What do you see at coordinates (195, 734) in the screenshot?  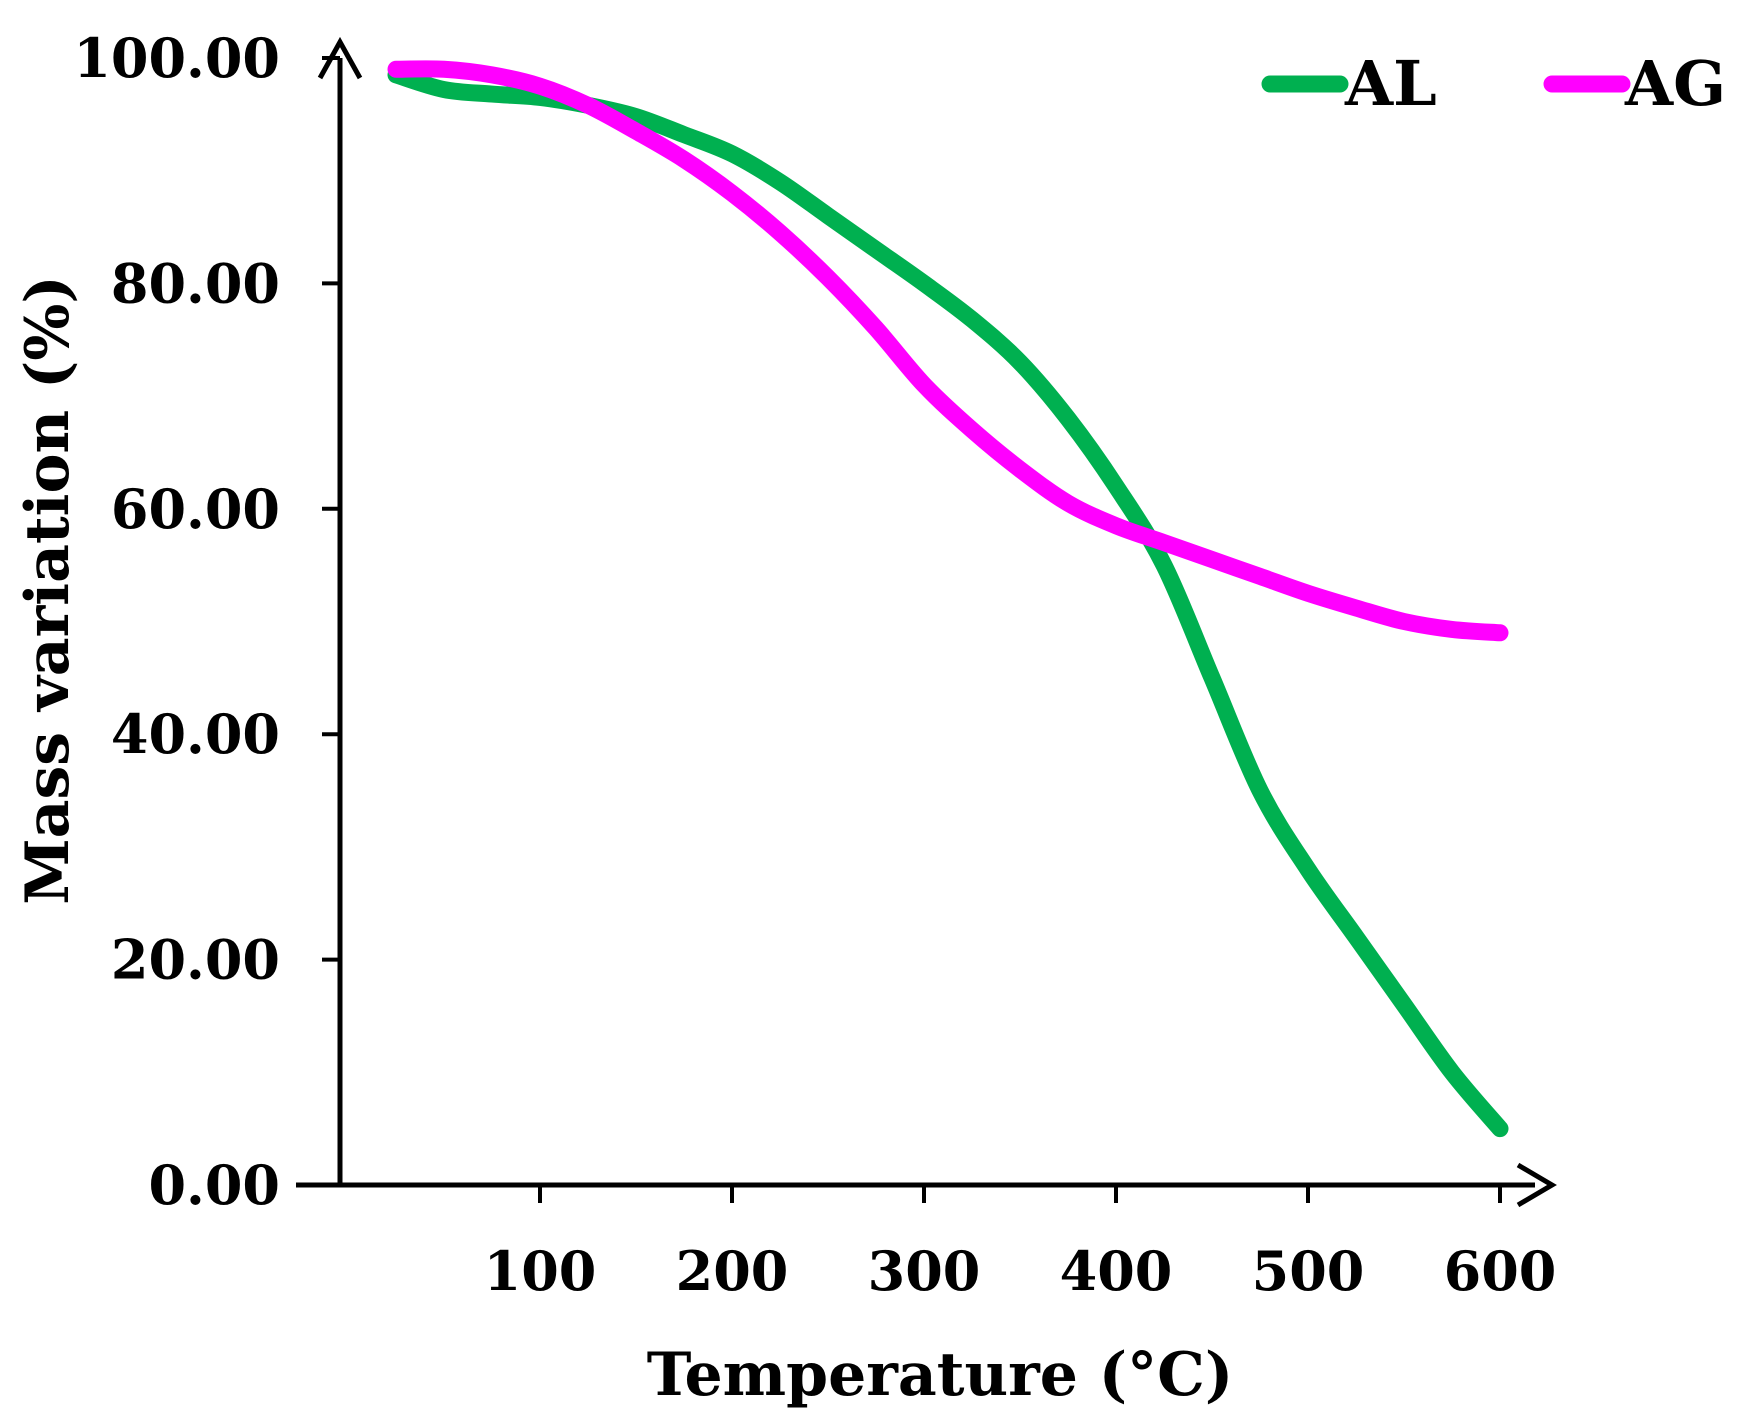 I see `y-tick-label: 40.00` at bounding box center [195, 734].